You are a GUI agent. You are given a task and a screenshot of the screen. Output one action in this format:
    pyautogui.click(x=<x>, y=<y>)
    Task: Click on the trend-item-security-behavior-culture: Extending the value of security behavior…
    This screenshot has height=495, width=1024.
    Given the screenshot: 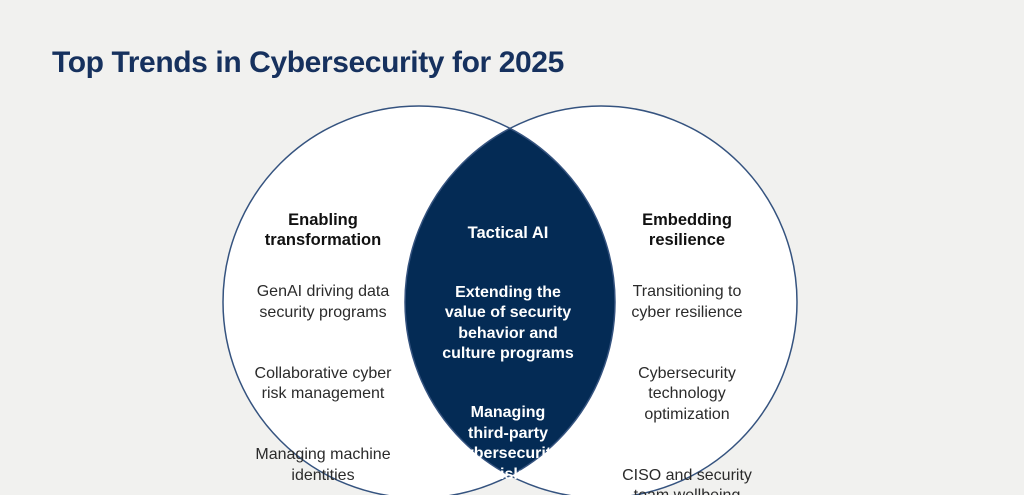 What is the action you would take?
    pyautogui.click(x=508, y=323)
    